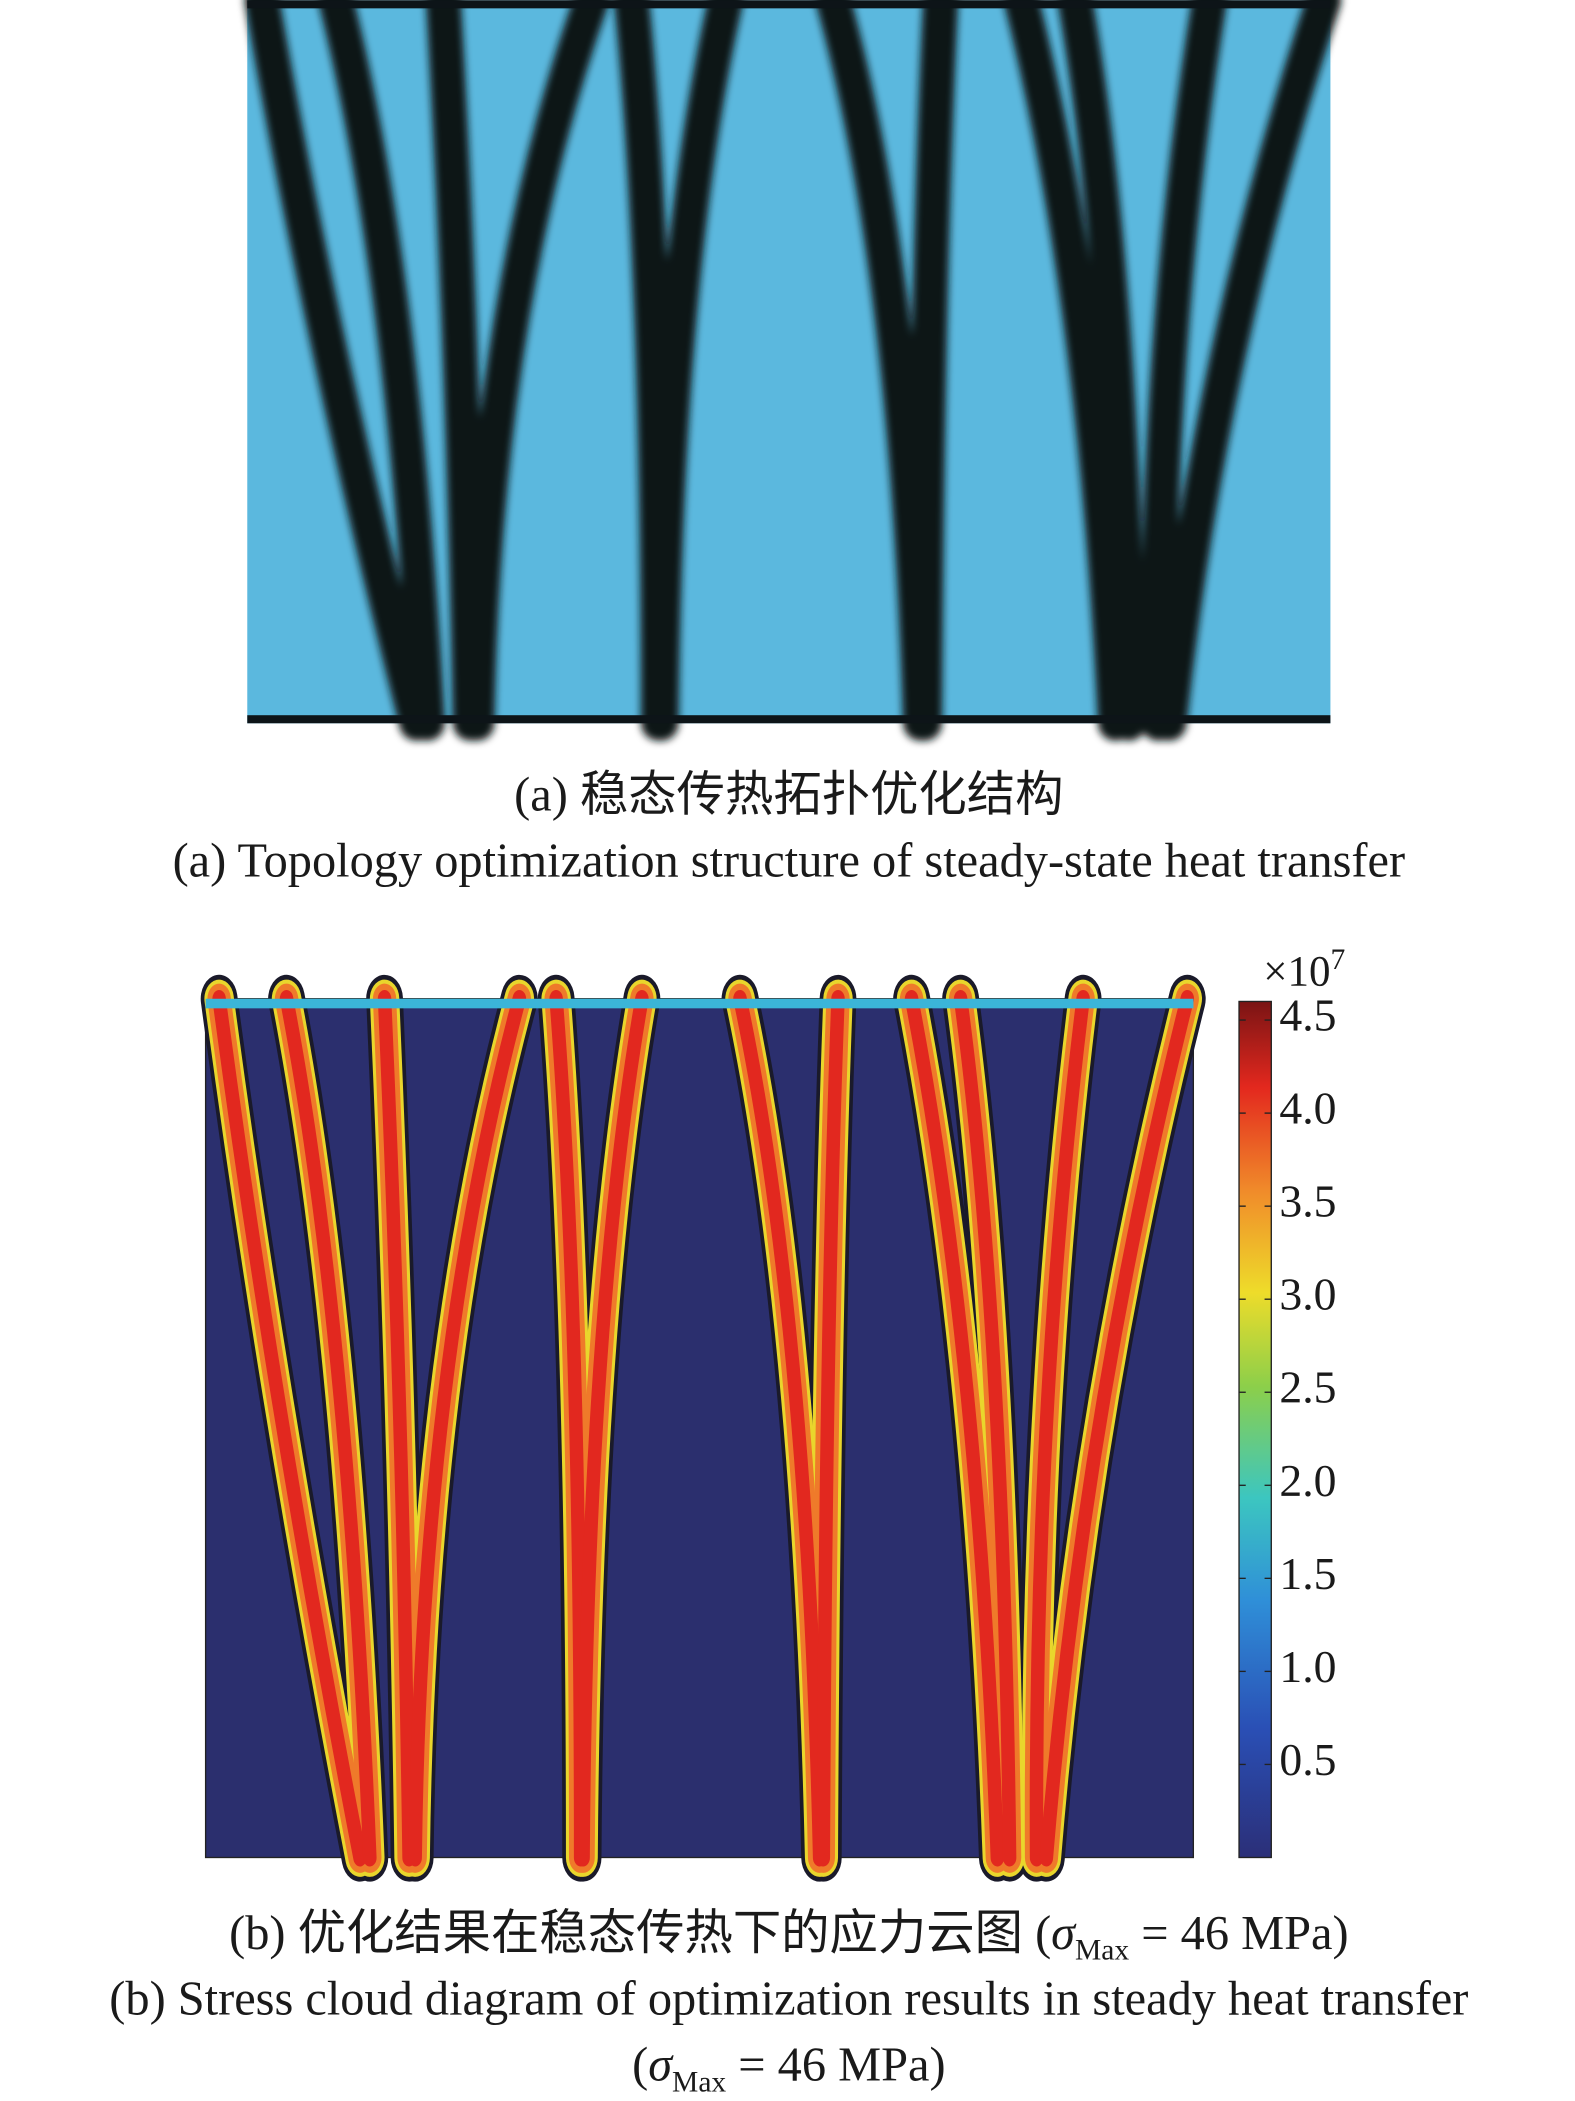  Describe the element at coordinates (1307, 1573) in the screenshot. I see `colorbar-tick-label: 1.5` at that location.